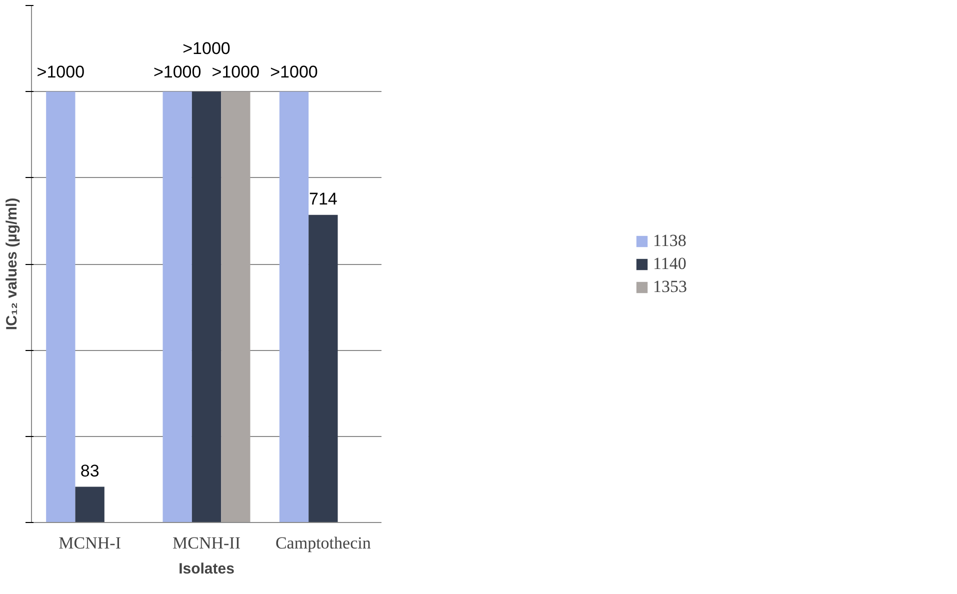 This screenshot has height=594, width=957. I want to click on data-label: 83, so click(90, 470).